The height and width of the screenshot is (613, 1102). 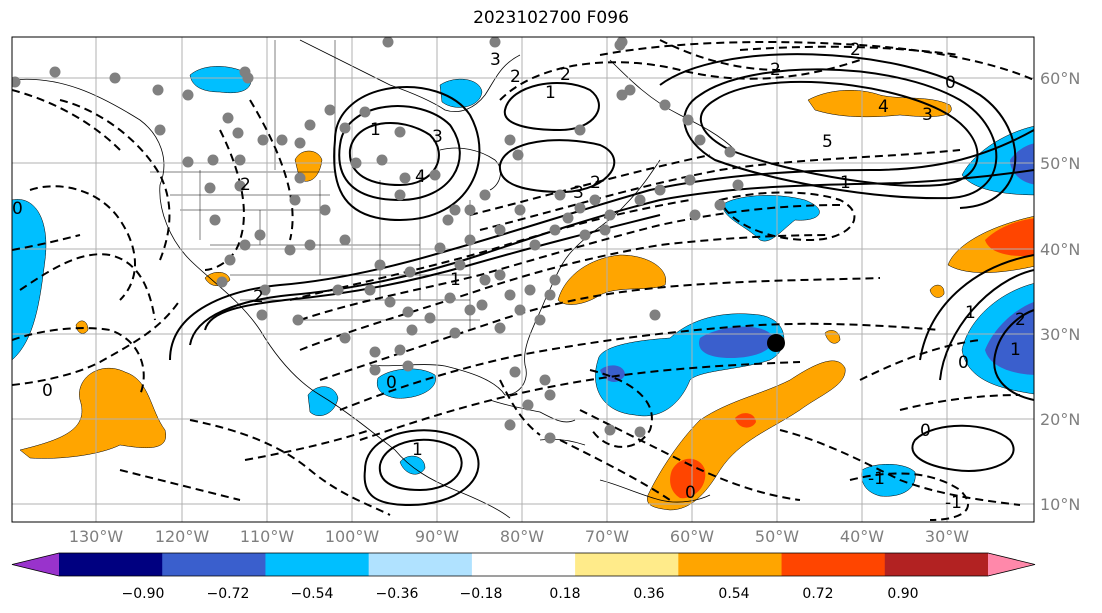 What do you see at coordinates (352, 536) in the screenshot?
I see `lon-label-100w: 100°W` at bounding box center [352, 536].